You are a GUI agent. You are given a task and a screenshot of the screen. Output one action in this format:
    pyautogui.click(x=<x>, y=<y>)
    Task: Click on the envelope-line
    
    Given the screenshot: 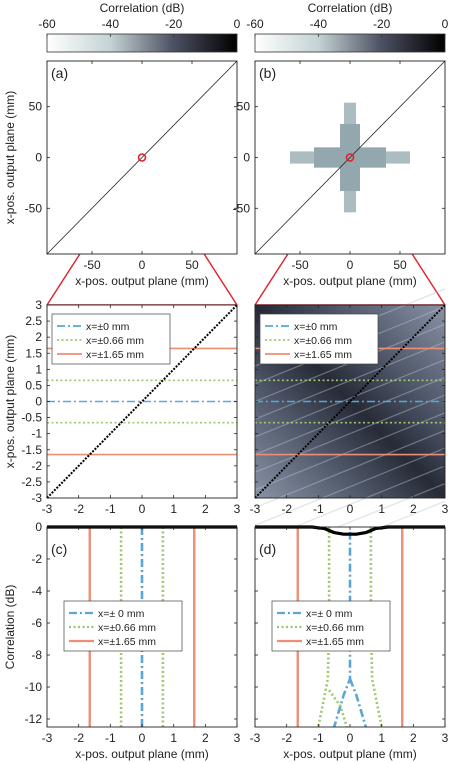 What is the action you would take?
    pyautogui.click(x=350, y=530)
    